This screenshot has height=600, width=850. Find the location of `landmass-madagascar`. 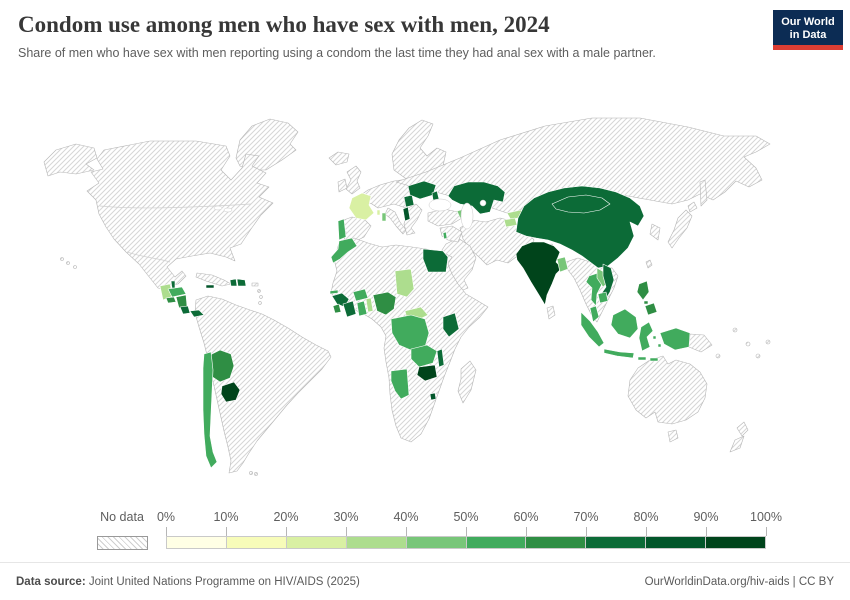

landmass-madagascar is located at coordinates (467, 382).